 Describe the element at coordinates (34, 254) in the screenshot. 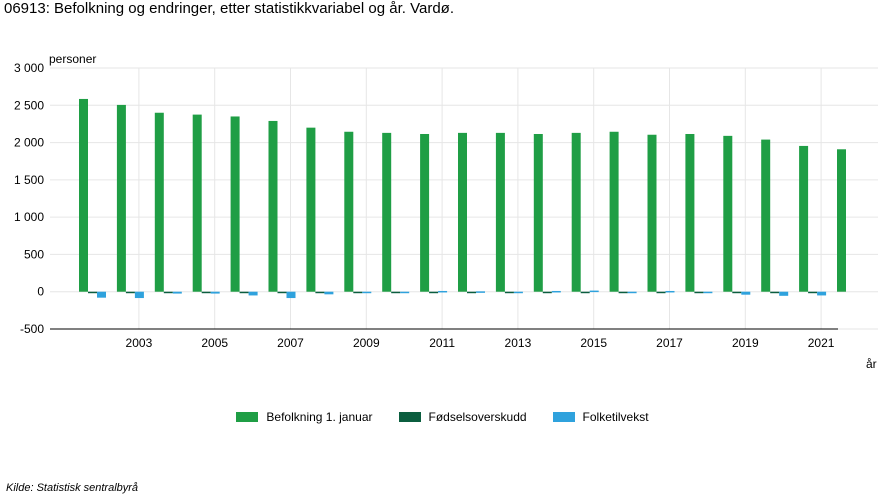

I see `y-tick-label: 500` at that location.